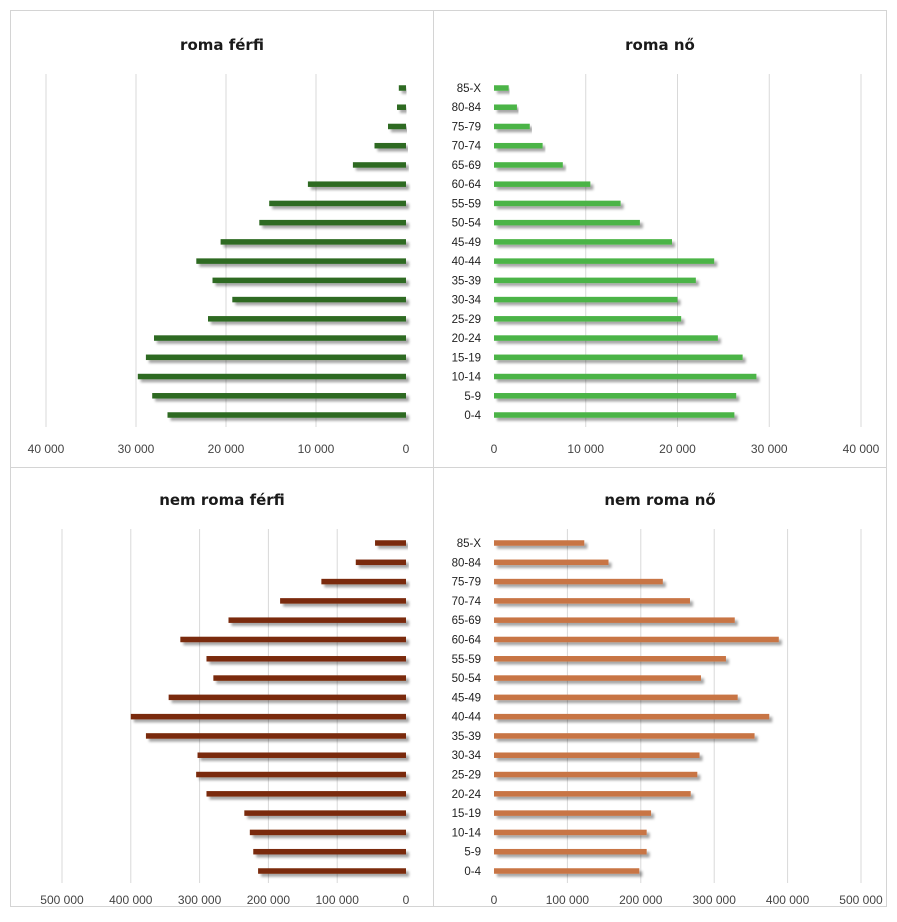 The height and width of the screenshot is (922, 897). Describe the element at coordinates (472, 416) in the screenshot. I see `category-label: 0-4` at that location.